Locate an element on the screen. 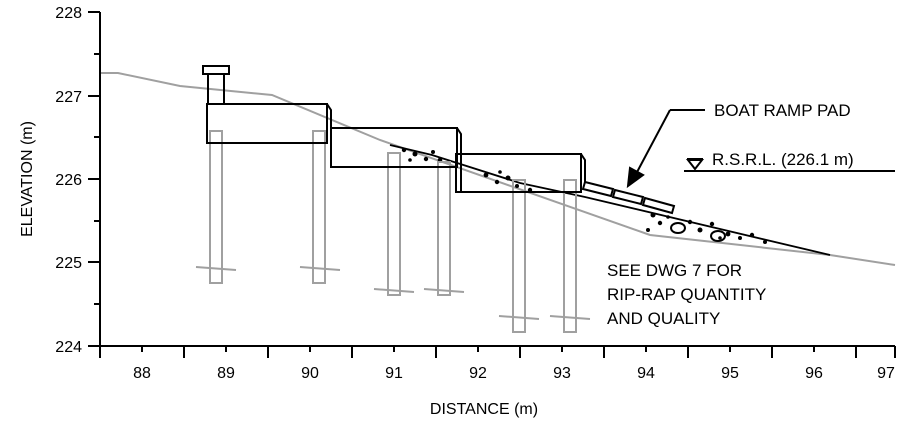 Image resolution: width=905 pixels, height=423 pixels. y-tick-label: 224 is located at coordinates (68, 347).